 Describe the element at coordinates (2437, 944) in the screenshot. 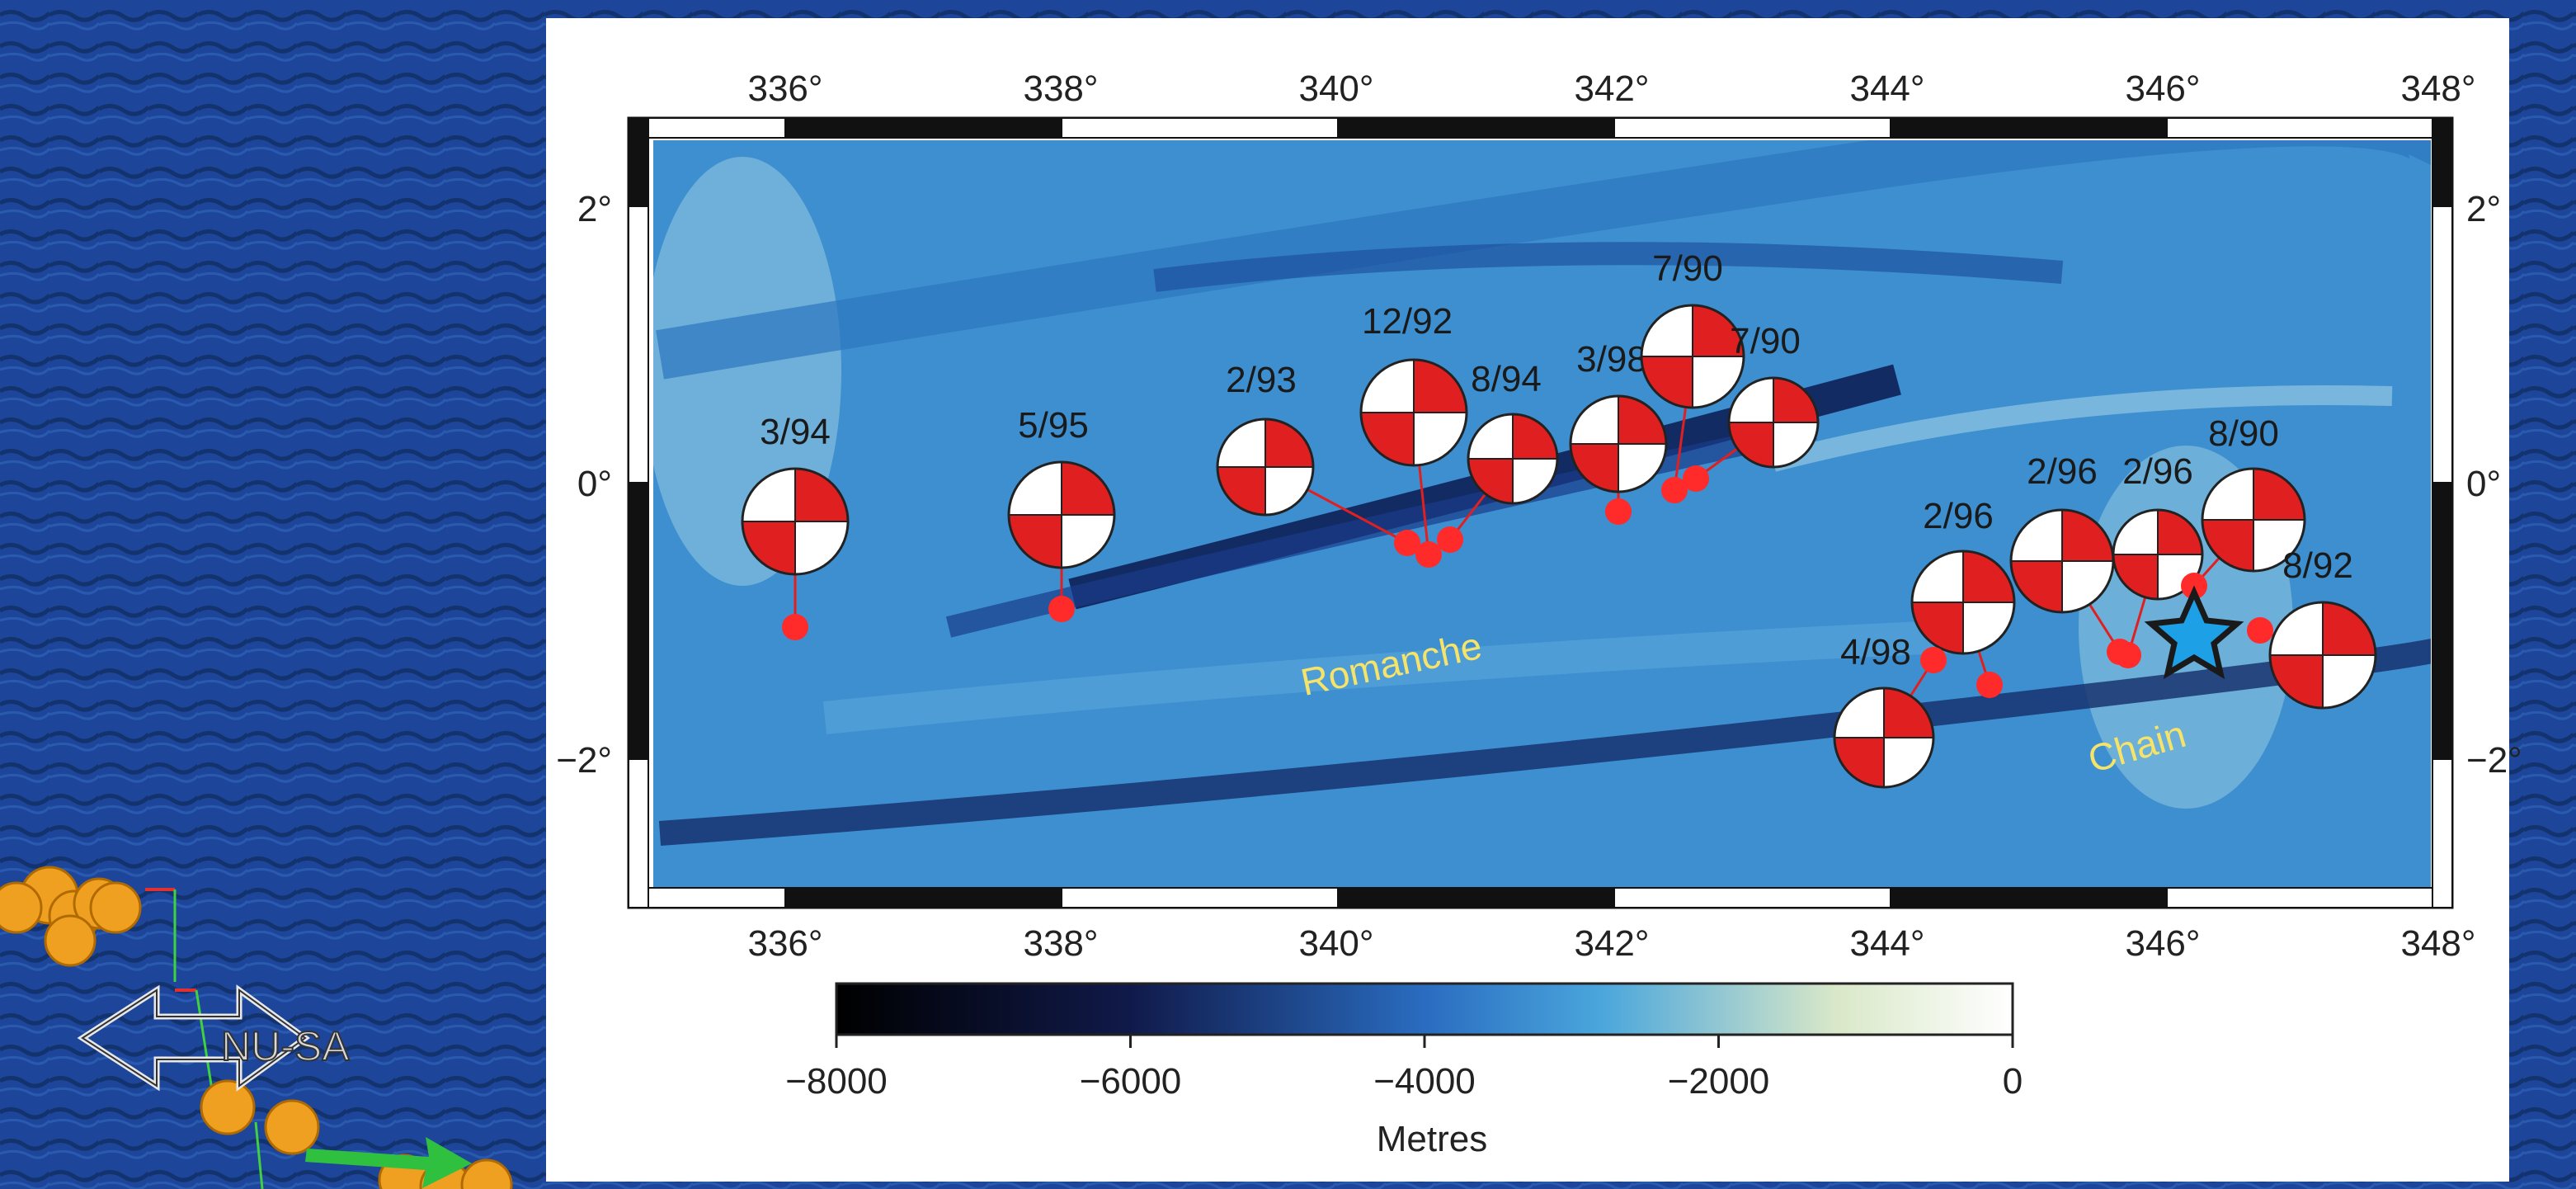

I see `x-tick-label-bottom: 348°` at that location.